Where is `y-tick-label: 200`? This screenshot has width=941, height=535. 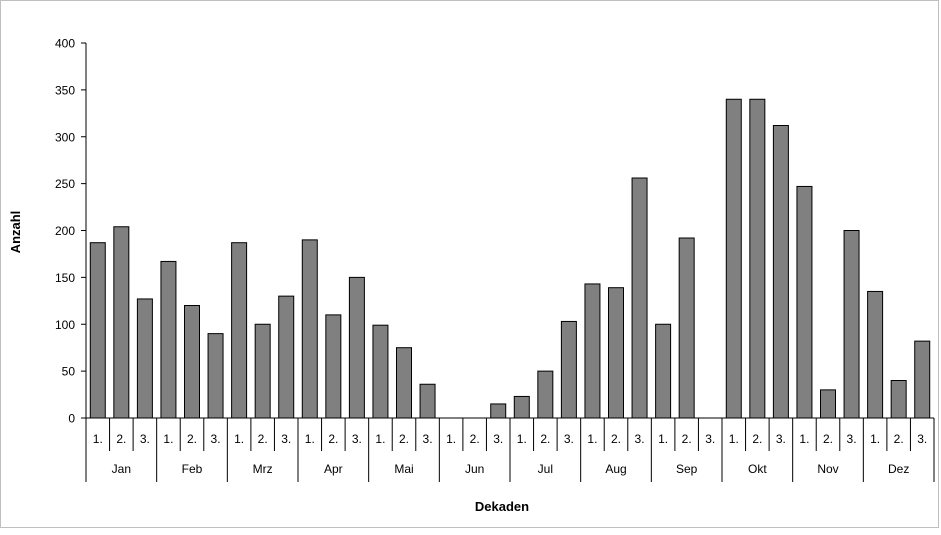
y-tick-label: 200 is located at coordinates (65, 231).